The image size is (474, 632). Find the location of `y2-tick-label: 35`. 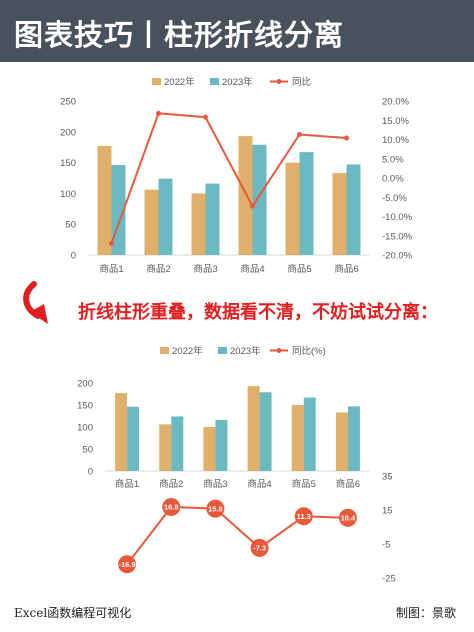

y2-tick-label: 35 is located at coordinates (387, 477).